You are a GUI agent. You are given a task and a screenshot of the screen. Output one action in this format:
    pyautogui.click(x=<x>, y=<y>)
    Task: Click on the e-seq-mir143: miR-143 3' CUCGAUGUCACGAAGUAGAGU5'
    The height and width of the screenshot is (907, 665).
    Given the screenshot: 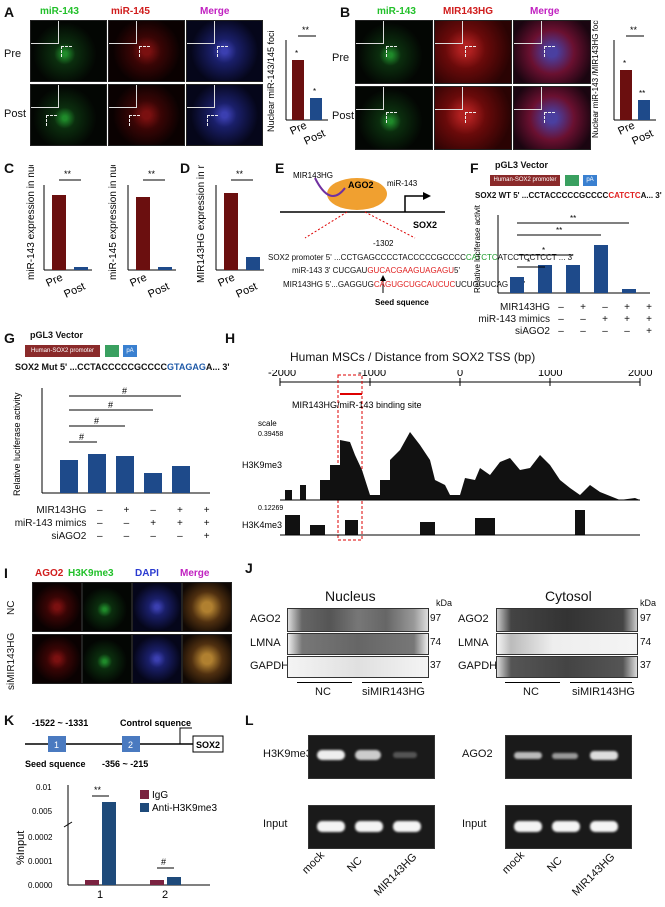 What is the action you would take?
    pyautogui.click(x=376, y=270)
    